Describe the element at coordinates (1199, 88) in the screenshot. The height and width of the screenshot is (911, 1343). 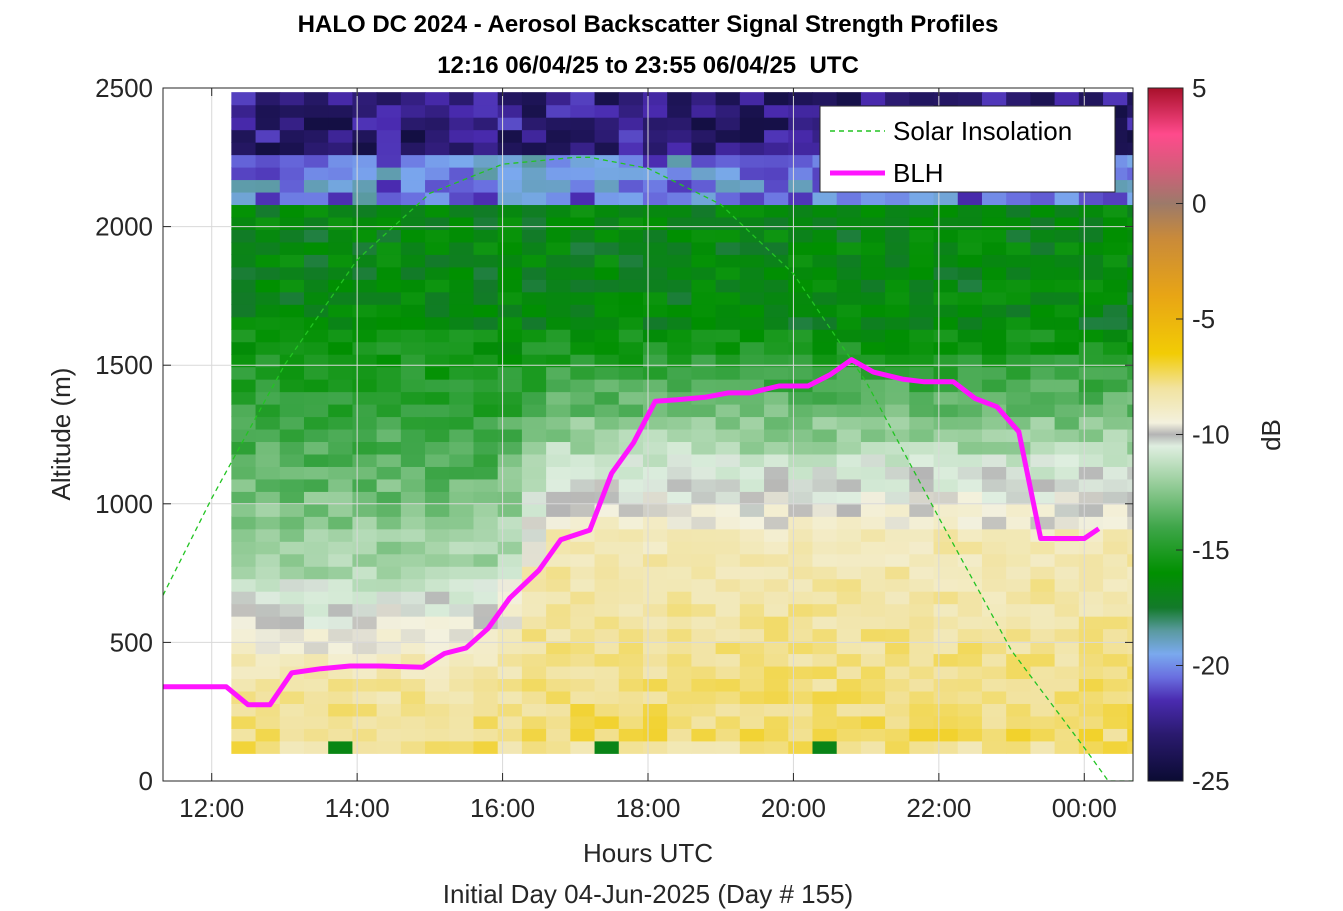
I see `colorbar-tick-label: 5` at that location.